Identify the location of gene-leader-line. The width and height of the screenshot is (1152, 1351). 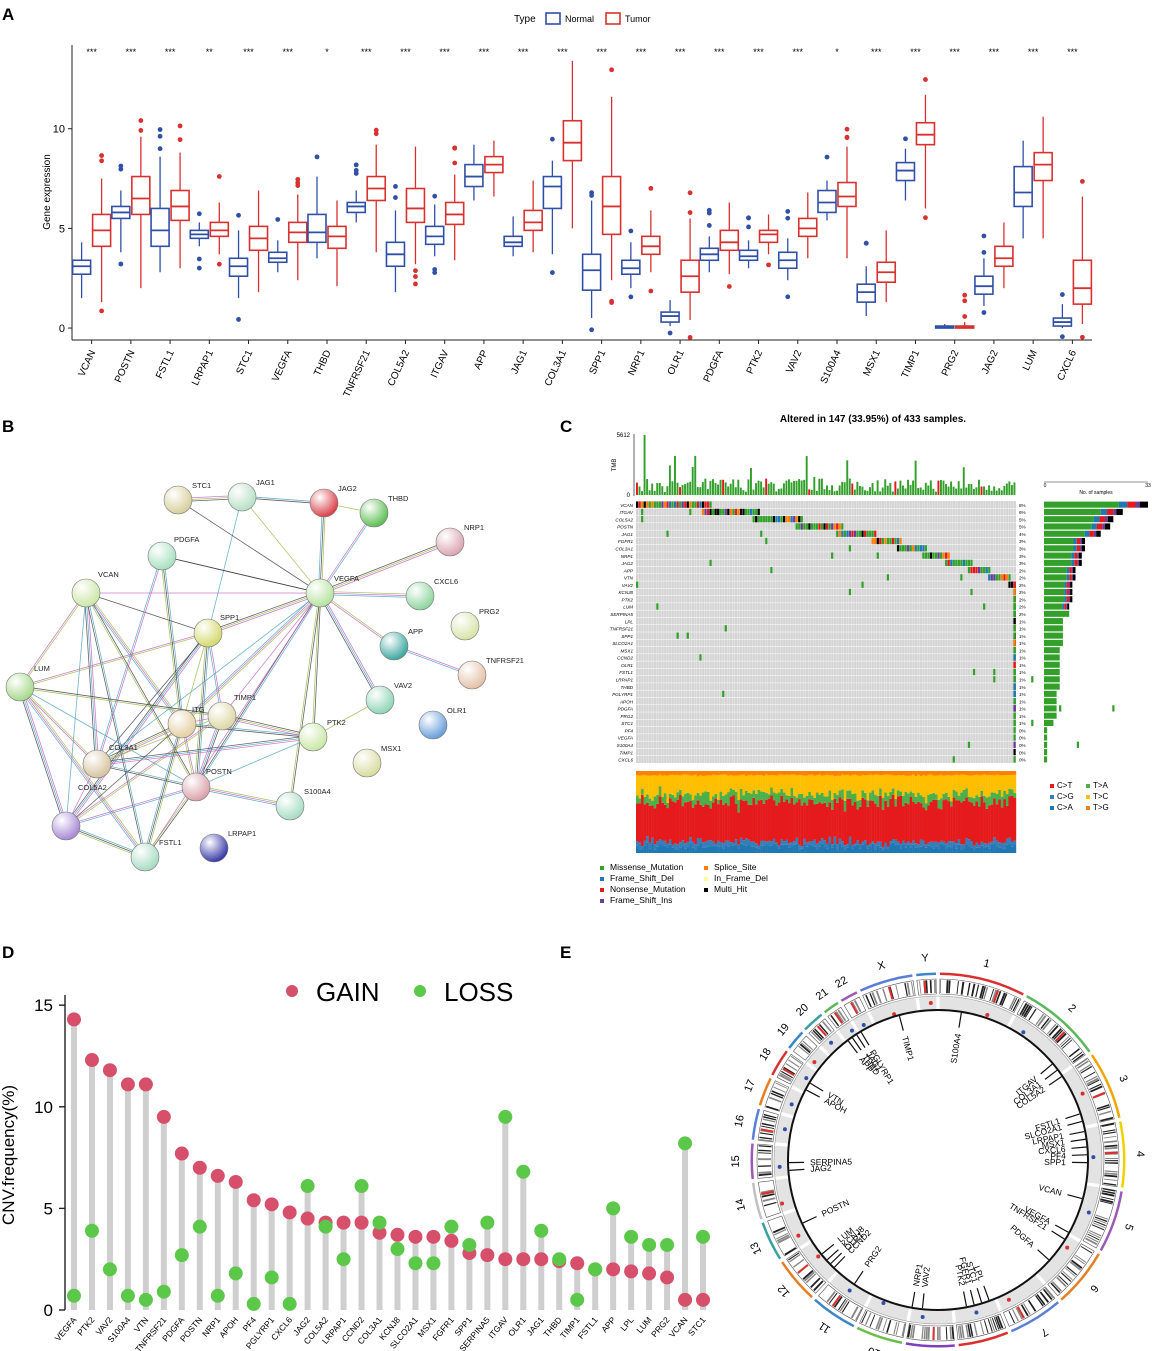
(913, 1299).